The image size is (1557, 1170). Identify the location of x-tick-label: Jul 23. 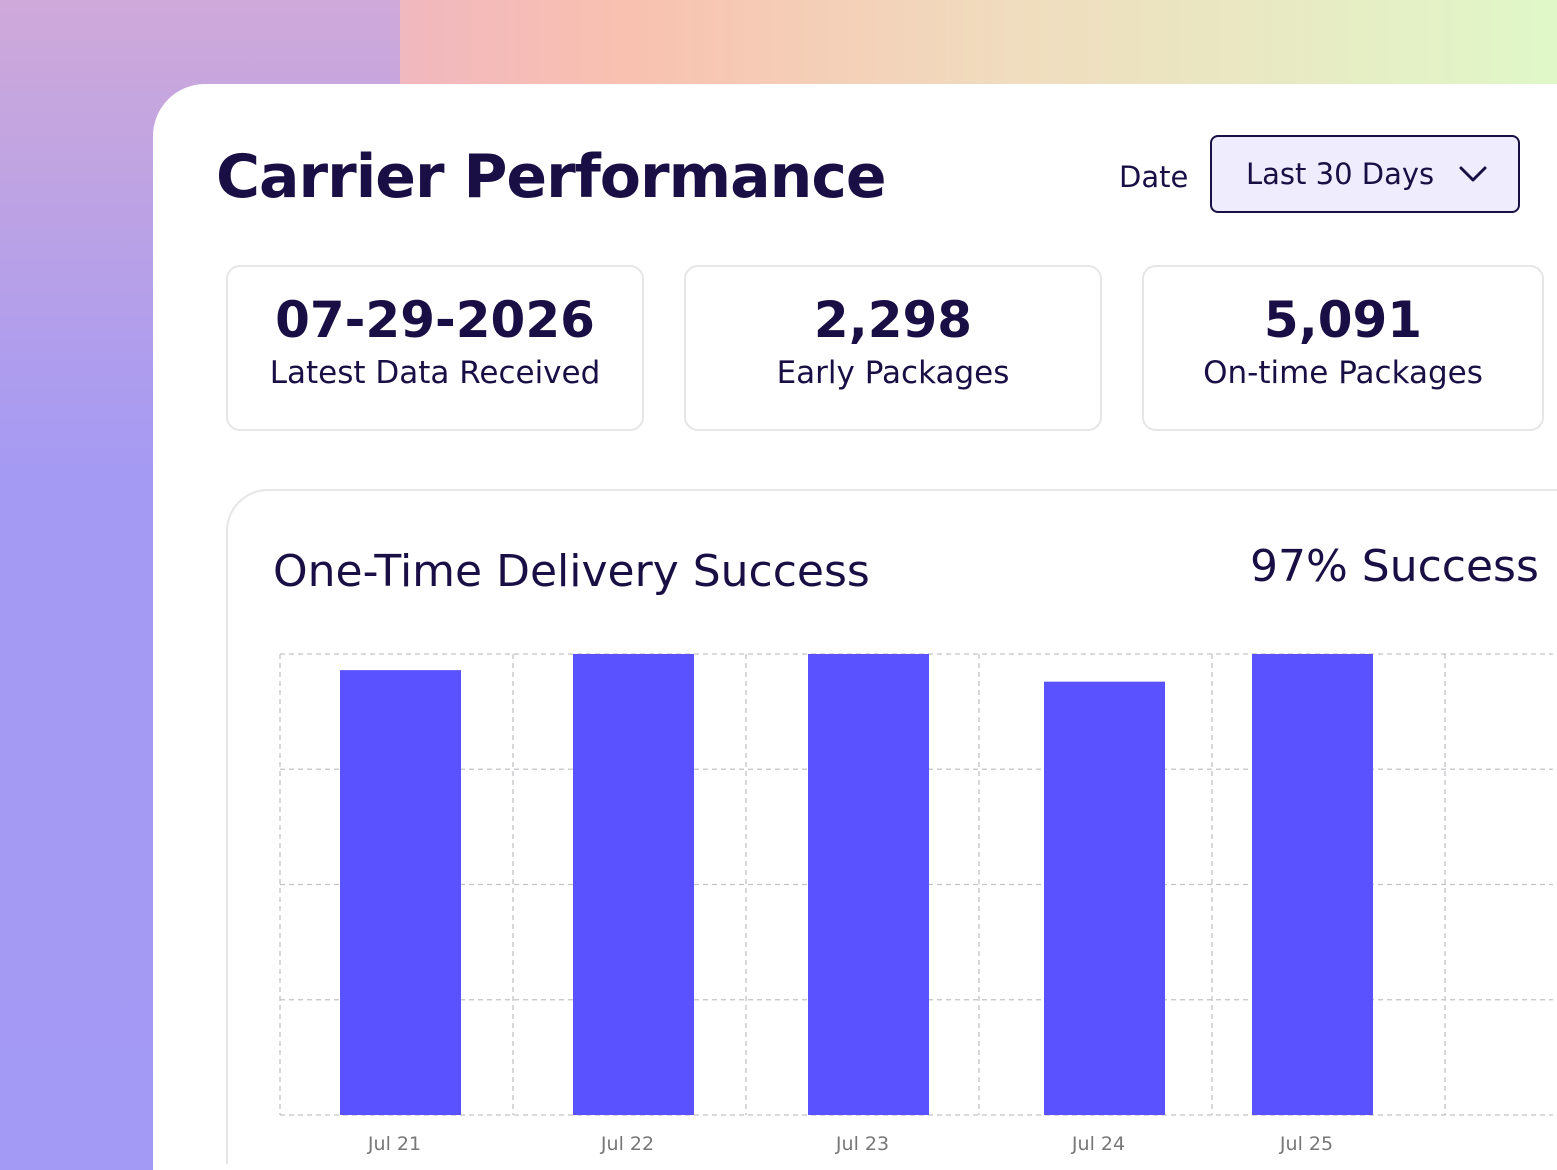
(862, 1144).